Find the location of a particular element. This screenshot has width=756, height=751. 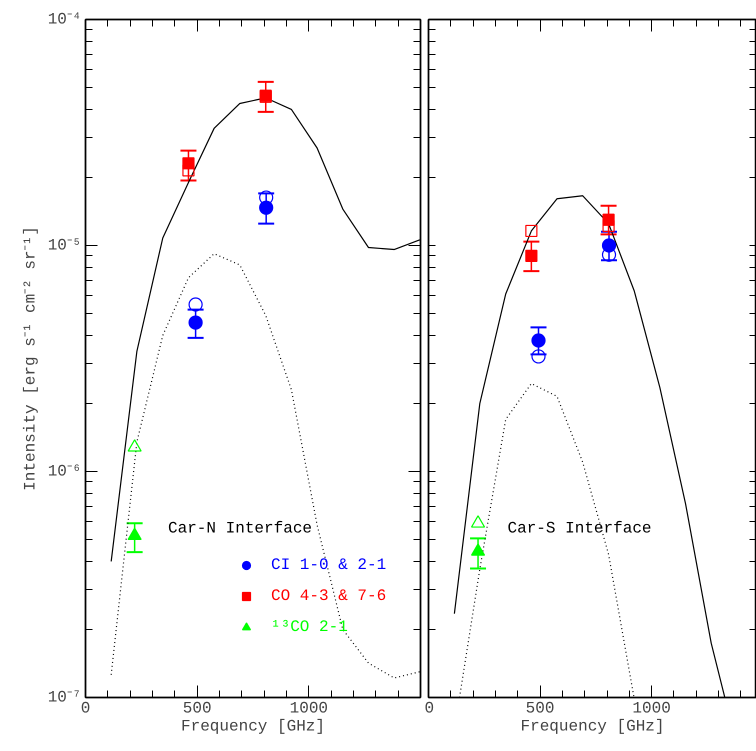

y-tick-label: 10⁻⁵ is located at coordinates (65, 245).